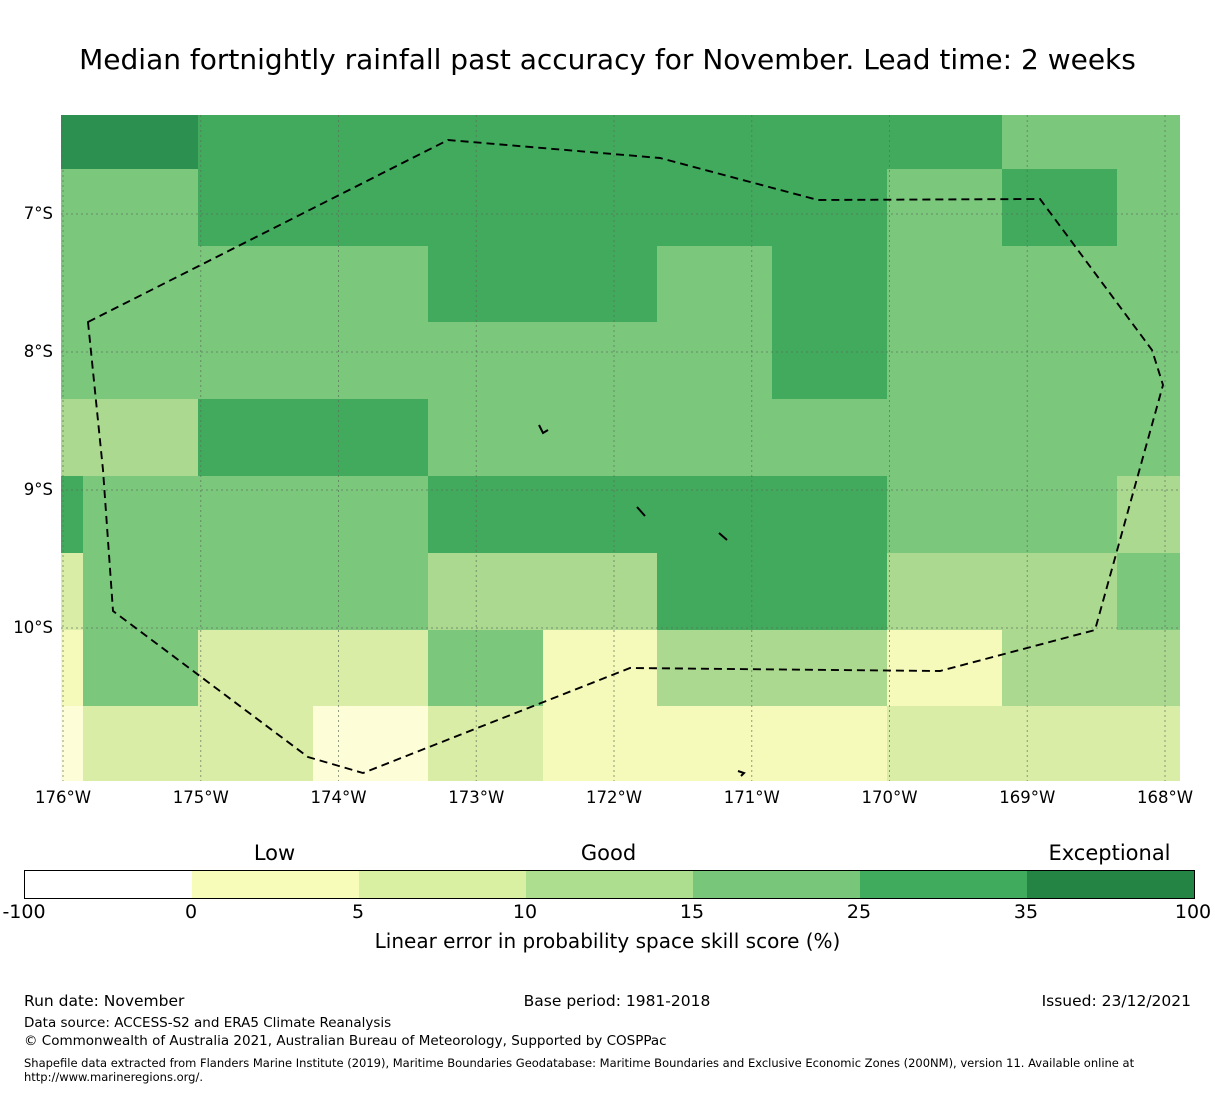 The height and width of the screenshot is (1095, 1215). What do you see at coordinates (338, 797) in the screenshot?
I see `x-tick-label: 174°W` at bounding box center [338, 797].